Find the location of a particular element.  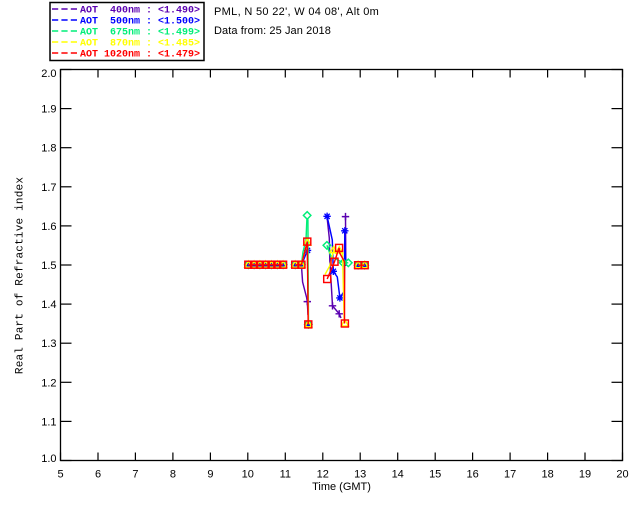

svg-text: Time (GMT) is located at coordinates (341, 487).